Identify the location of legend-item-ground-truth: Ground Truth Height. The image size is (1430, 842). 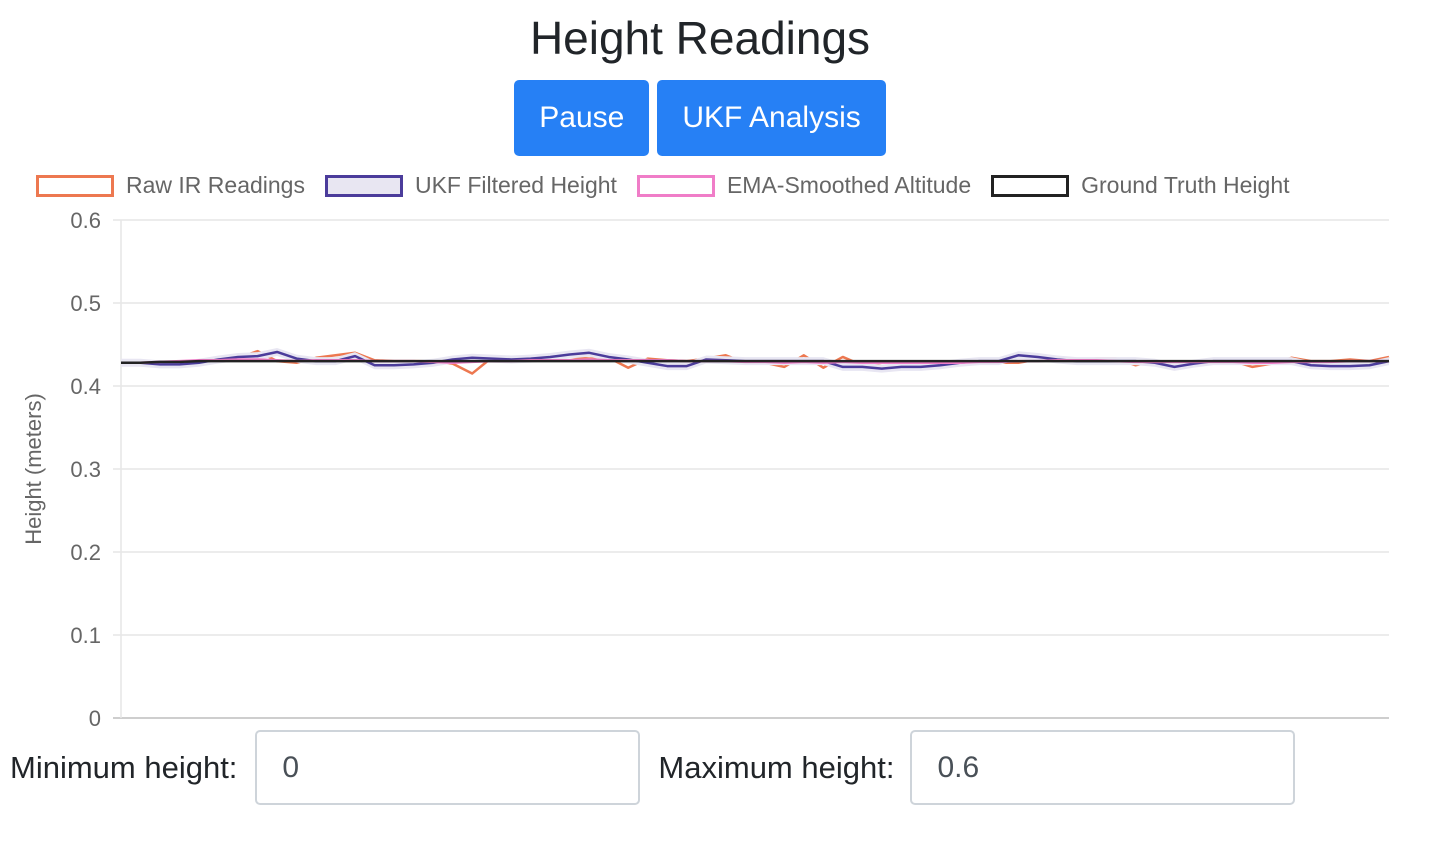
(1140, 185).